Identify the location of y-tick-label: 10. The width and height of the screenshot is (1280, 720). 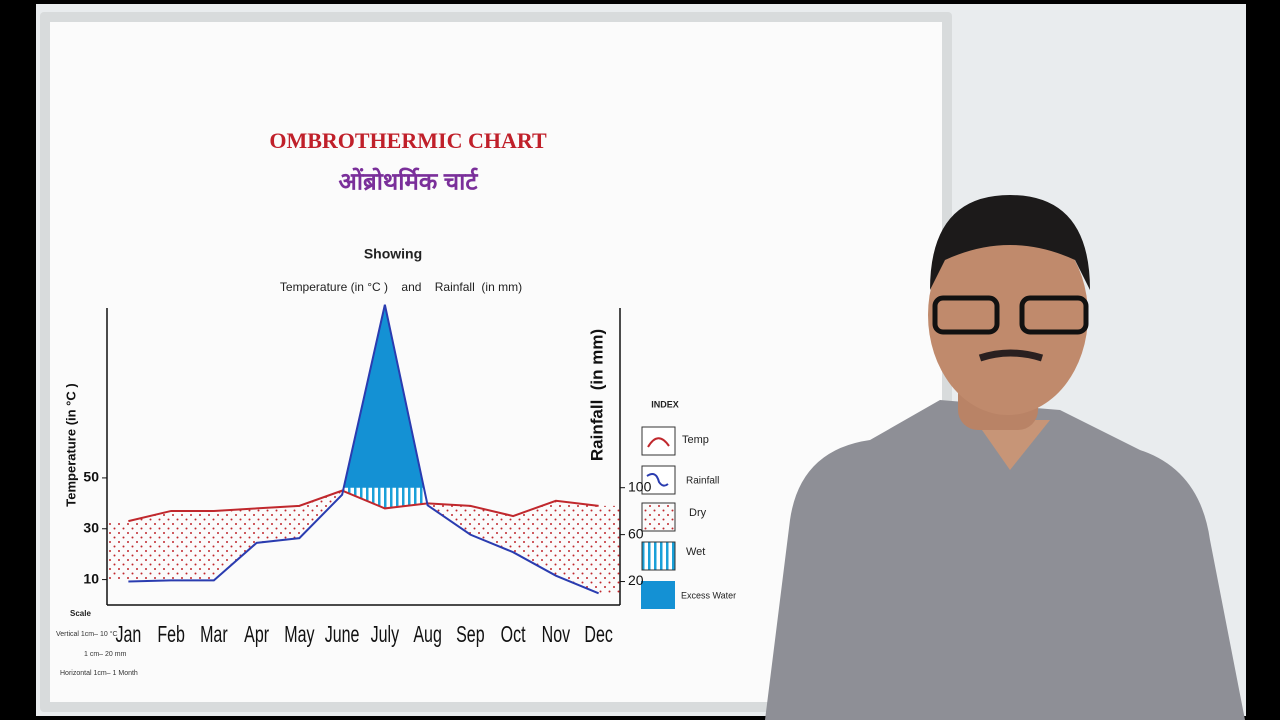
(91, 578).